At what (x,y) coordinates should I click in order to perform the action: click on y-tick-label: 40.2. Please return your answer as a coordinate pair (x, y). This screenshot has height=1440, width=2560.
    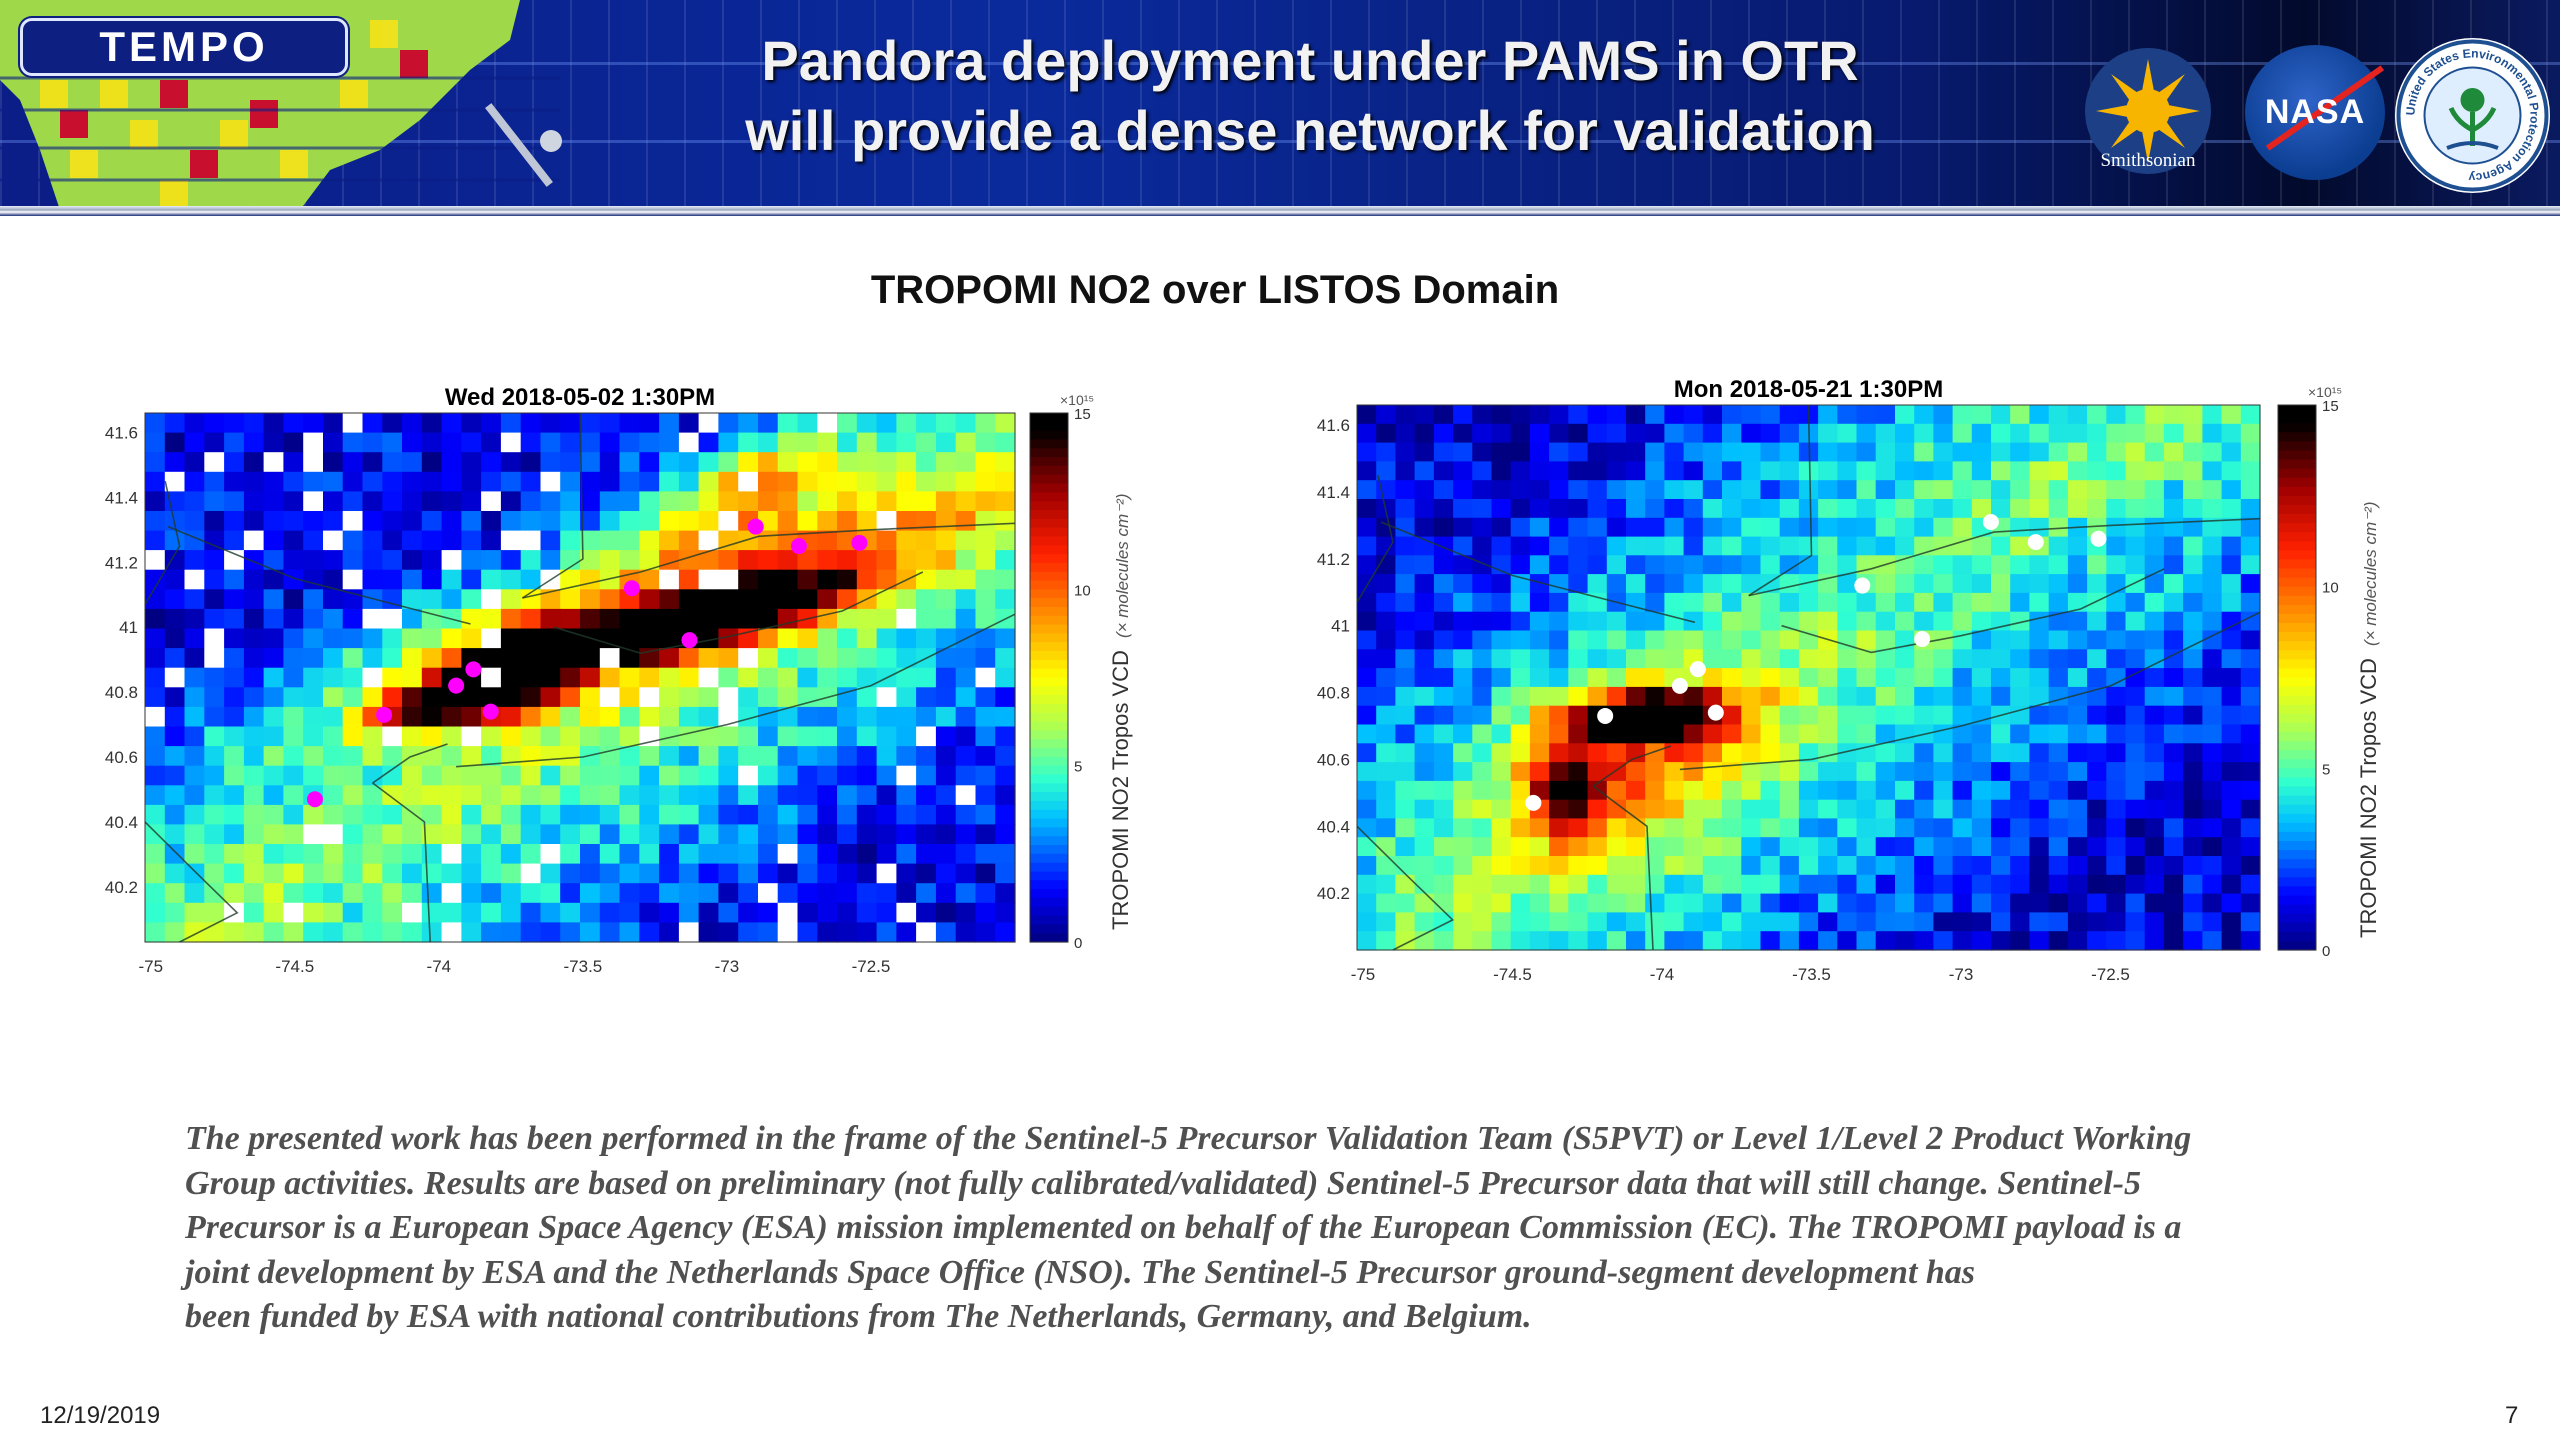
    Looking at the image, I should click on (121, 887).